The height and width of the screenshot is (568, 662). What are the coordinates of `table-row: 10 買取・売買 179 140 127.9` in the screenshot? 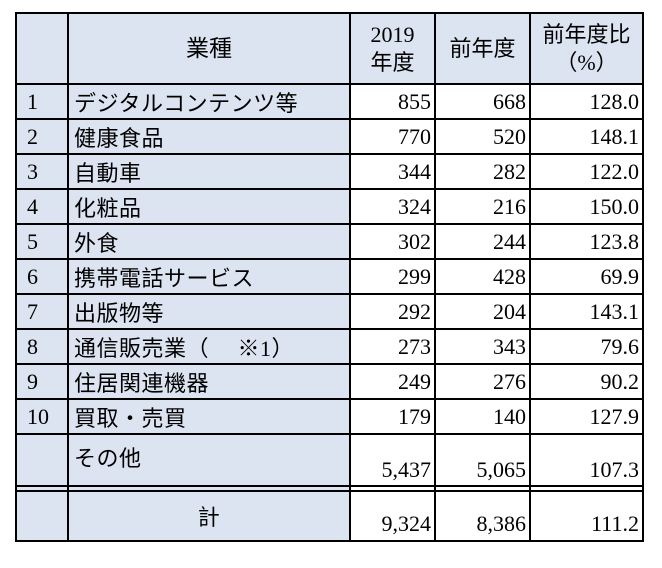 It's located at (329, 416).